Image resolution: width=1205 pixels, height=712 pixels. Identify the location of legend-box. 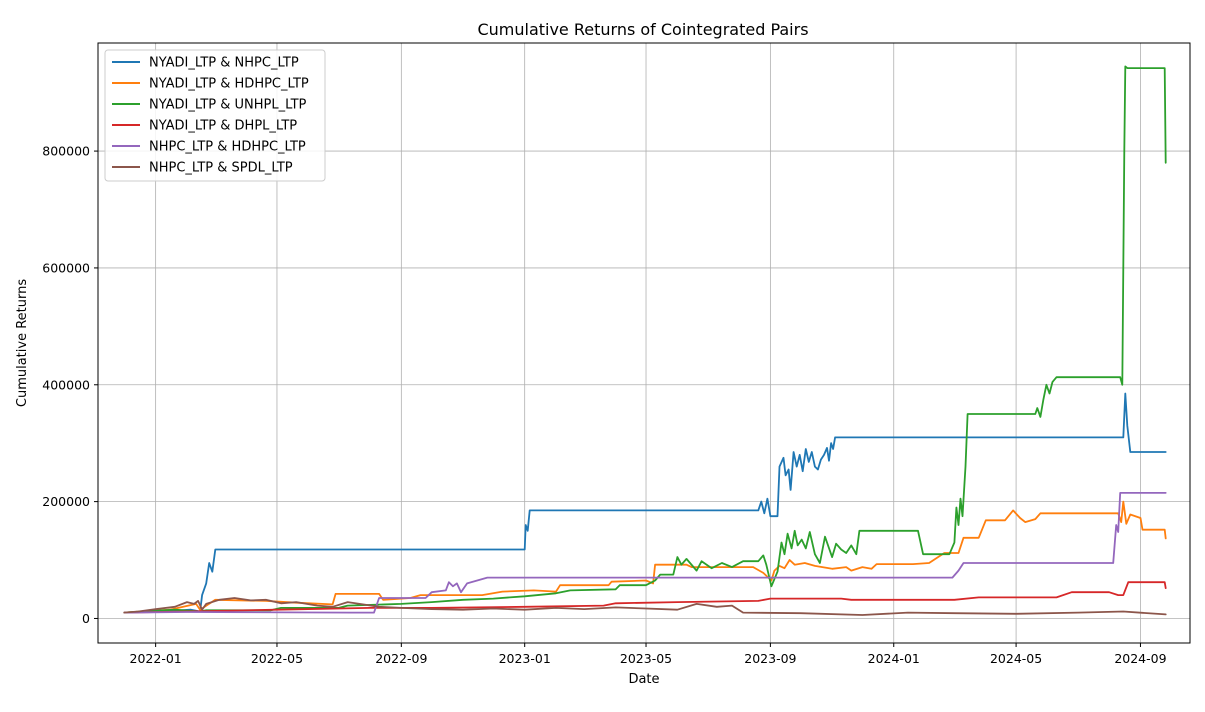
(215, 115).